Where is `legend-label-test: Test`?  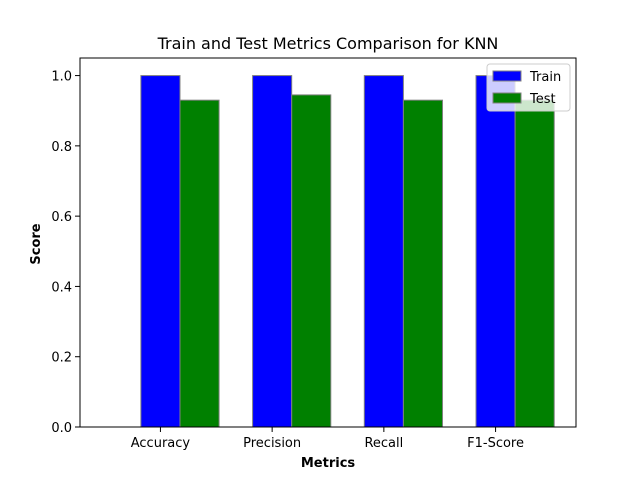 legend-label-test: Test is located at coordinates (542, 99).